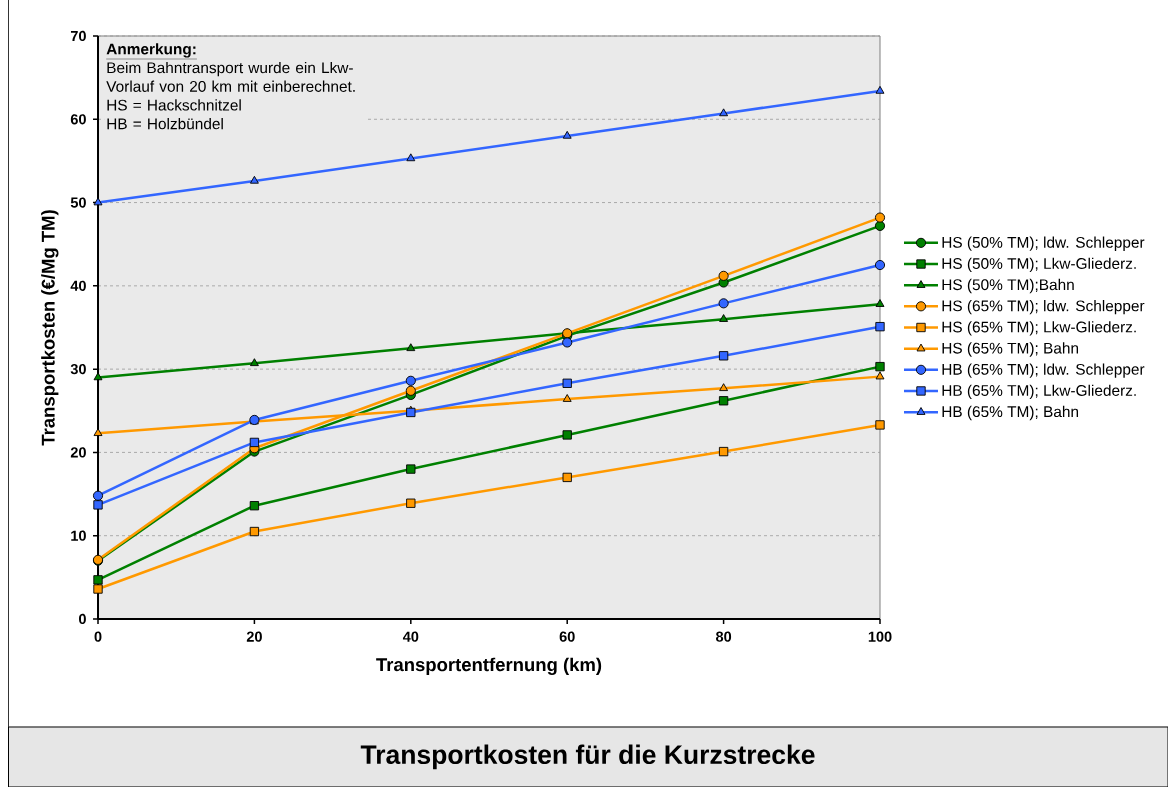  Describe the element at coordinates (50, 328) in the screenshot. I see `y-axis-title: Transportkosten (€/Mg TM)` at that location.